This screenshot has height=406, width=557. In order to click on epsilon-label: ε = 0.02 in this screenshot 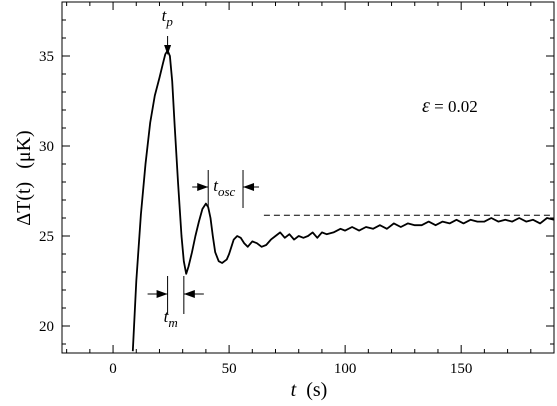, I will do `click(450, 106)`.